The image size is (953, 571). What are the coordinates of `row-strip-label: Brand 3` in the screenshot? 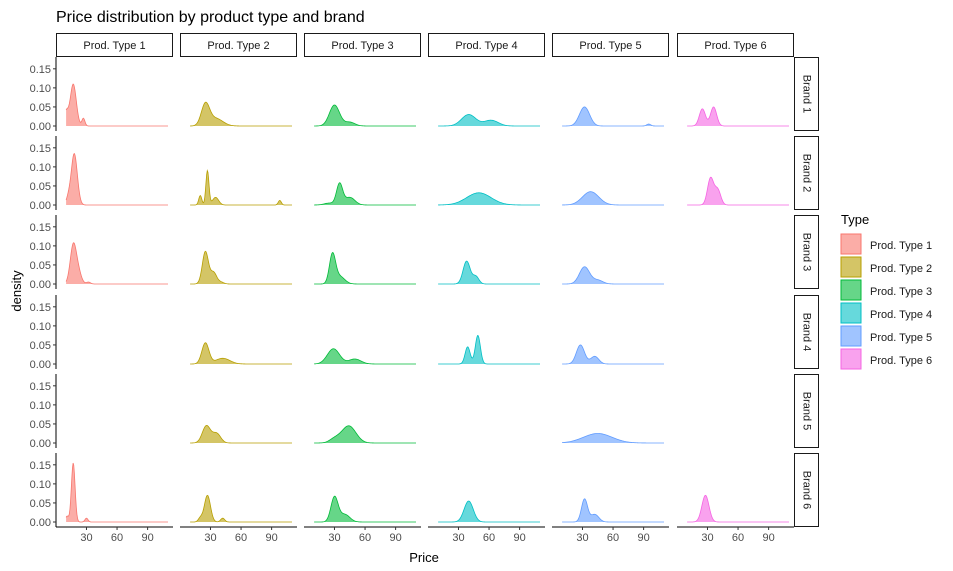 It's located at (807, 252).